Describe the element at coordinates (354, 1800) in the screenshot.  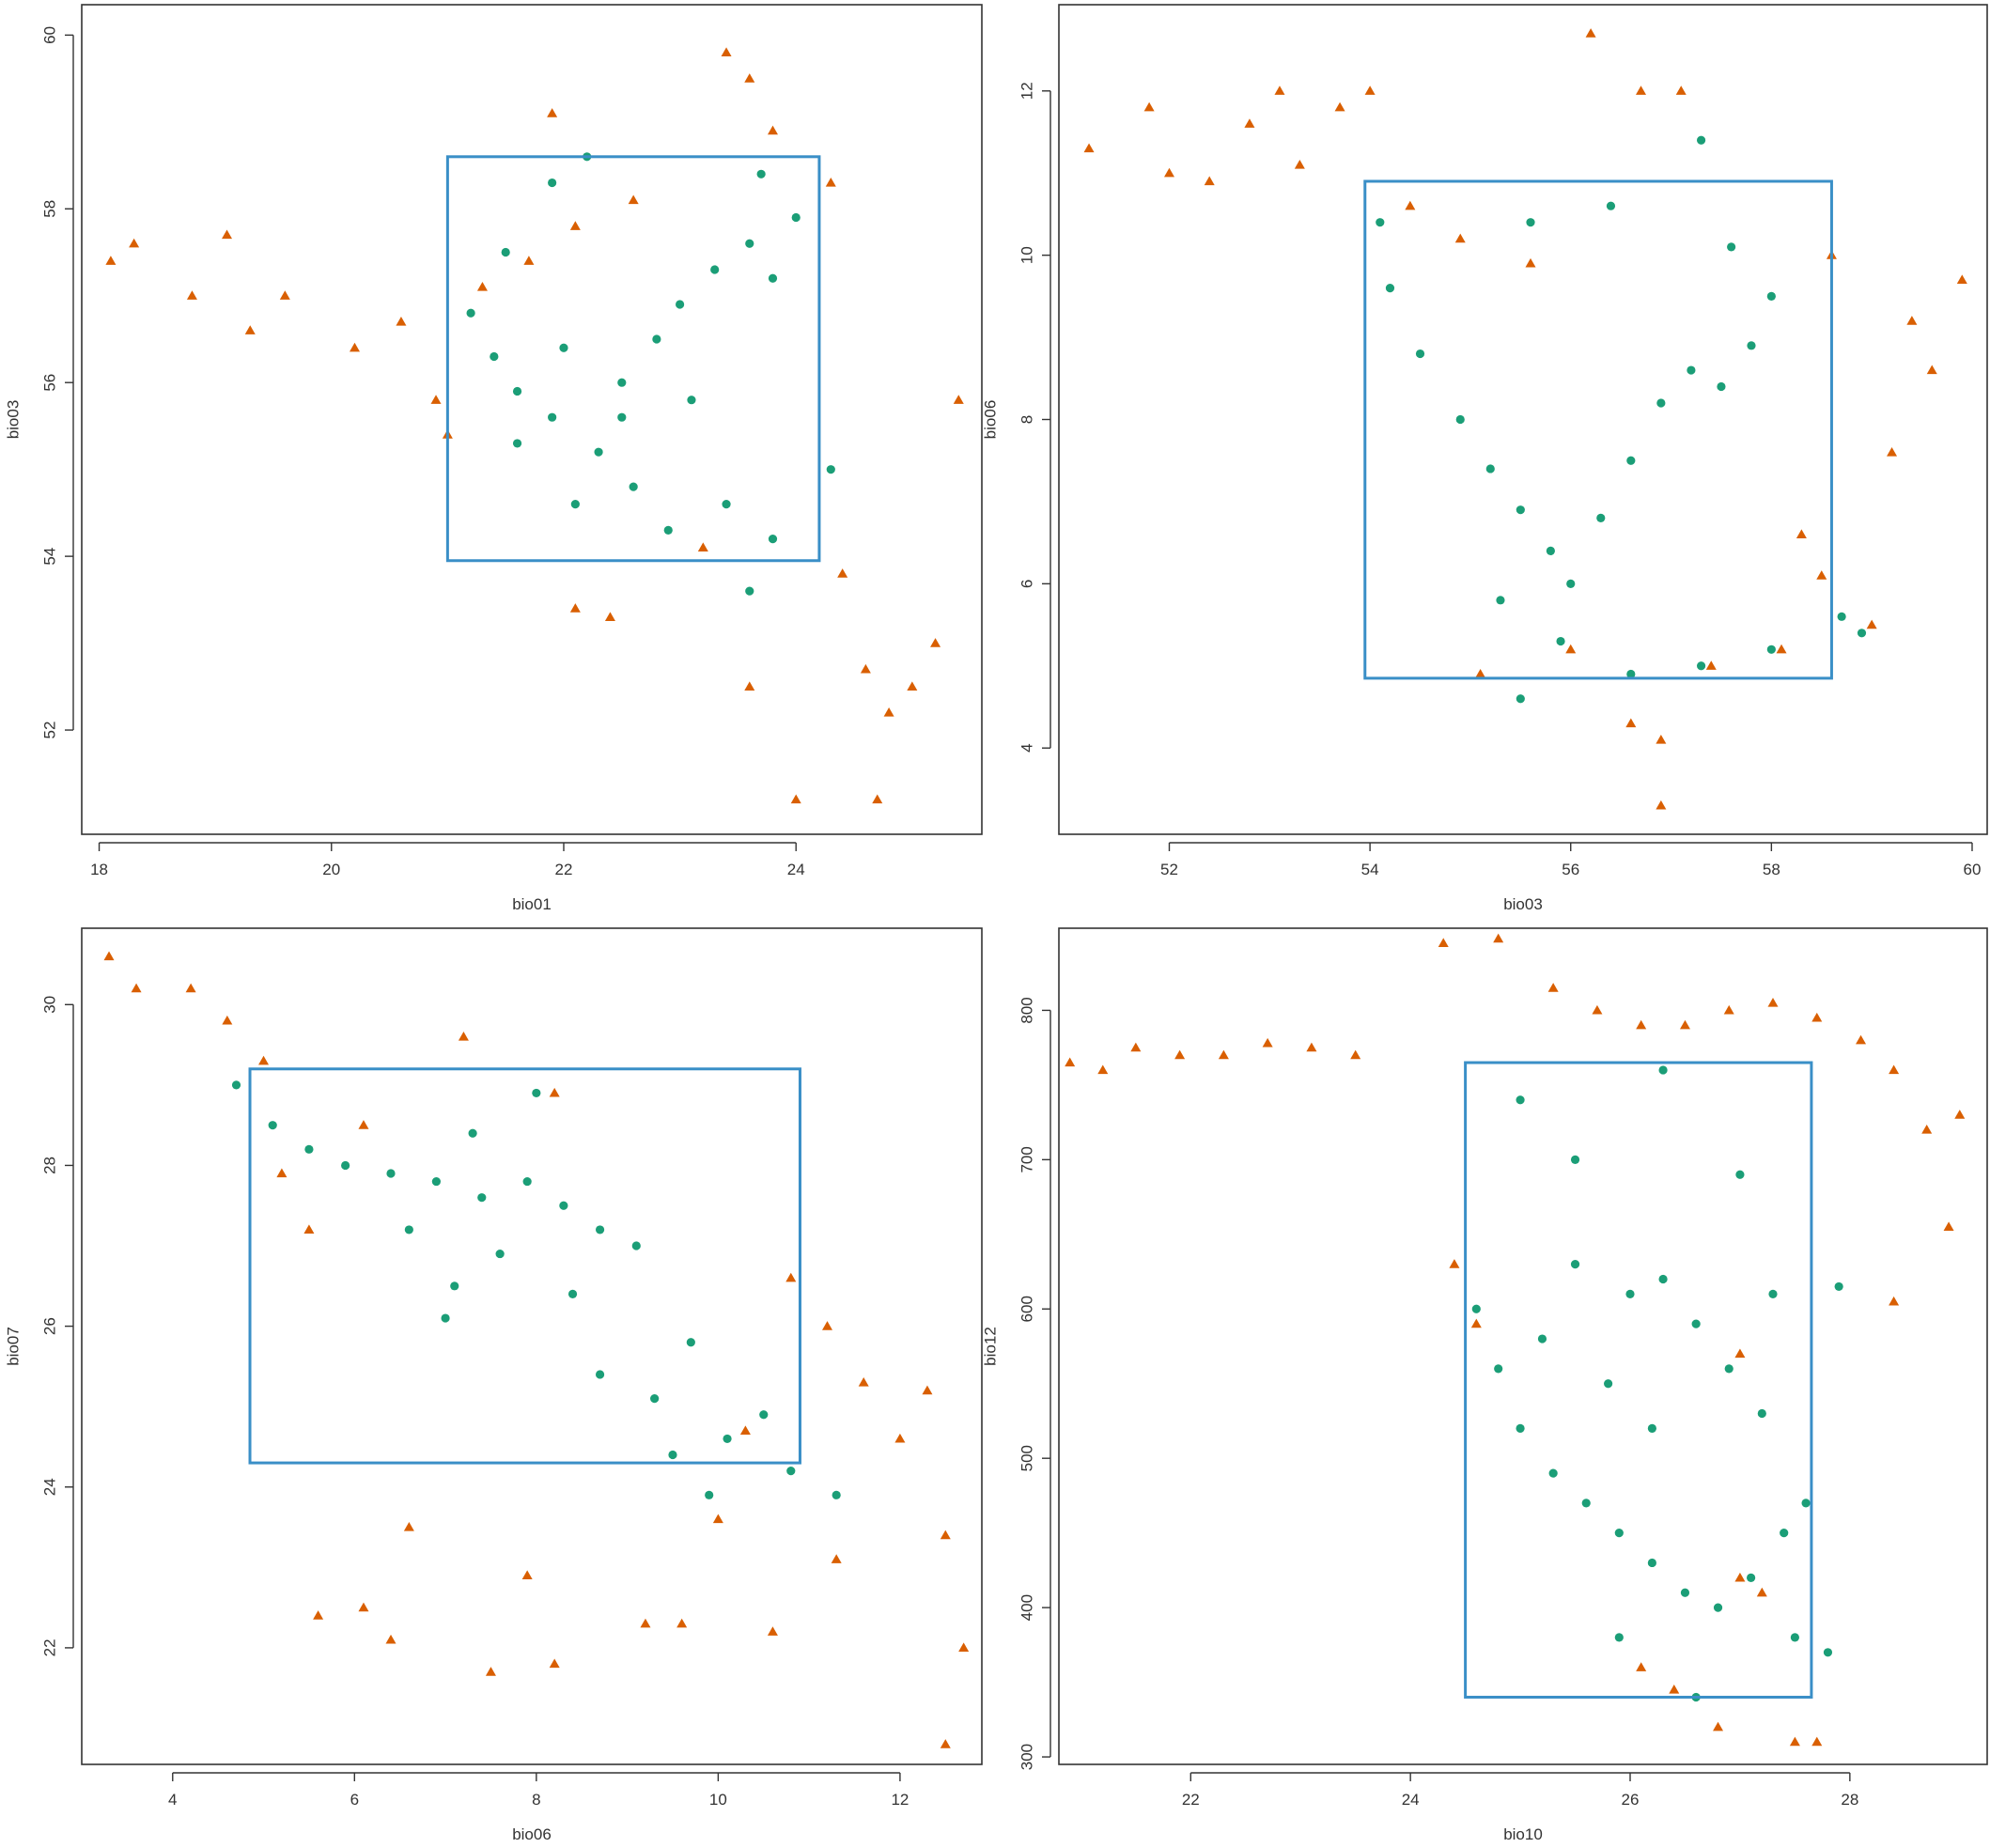
I see `x-tick-label: 6` at that location.